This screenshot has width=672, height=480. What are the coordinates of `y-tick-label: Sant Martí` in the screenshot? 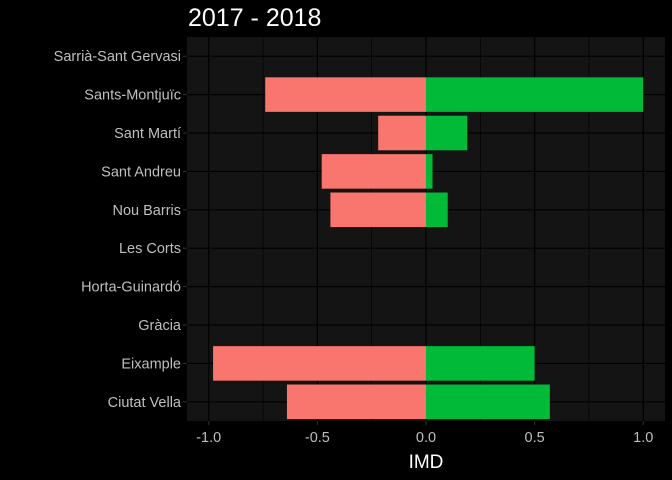 It's located at (147, 134).